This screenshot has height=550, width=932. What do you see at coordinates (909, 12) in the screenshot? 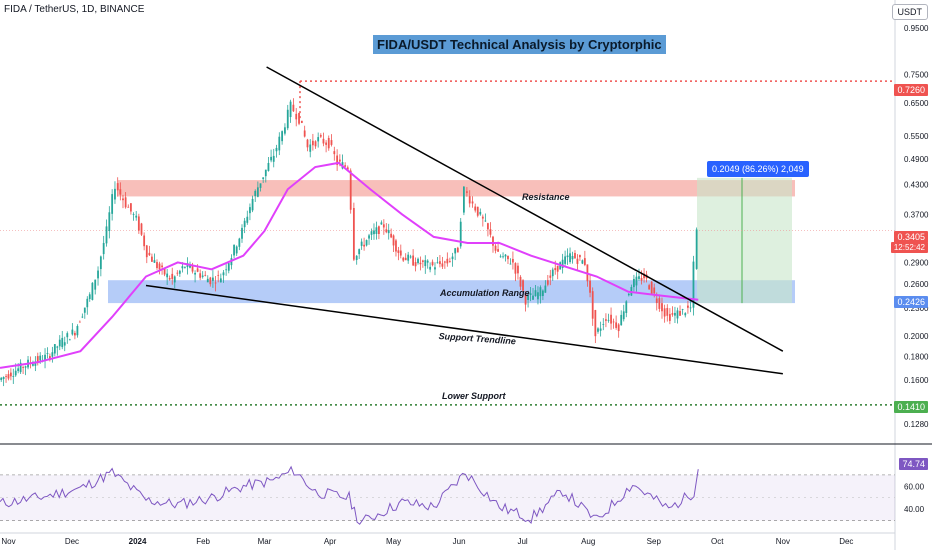
I see `currency-badge: USDT` at bounding box center [909, 12].